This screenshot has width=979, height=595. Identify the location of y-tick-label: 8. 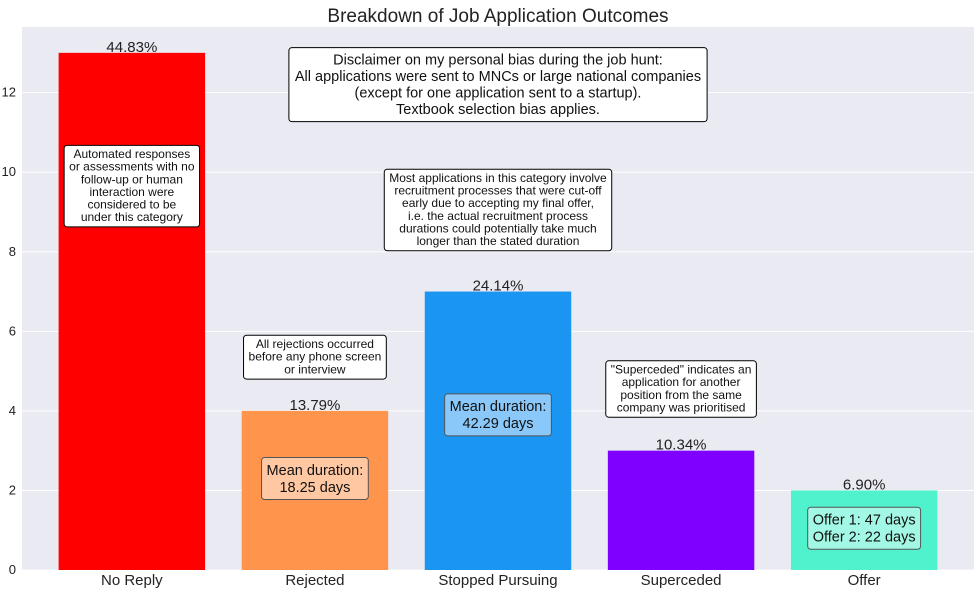
(12, 251).